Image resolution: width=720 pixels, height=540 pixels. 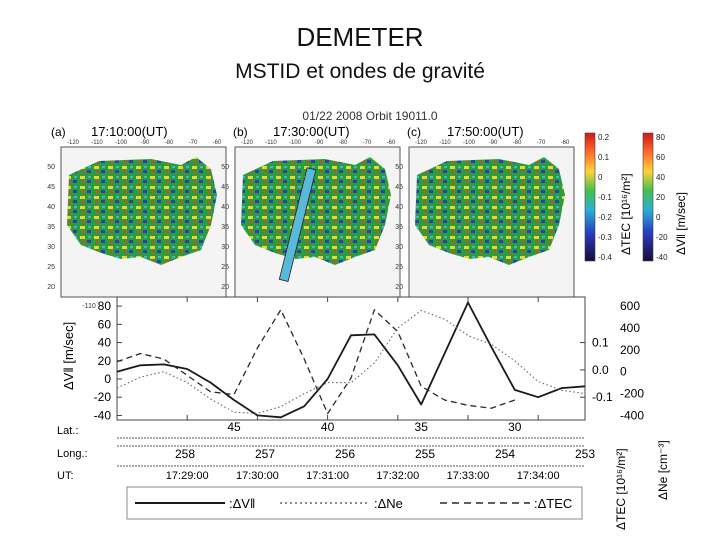 What do you see at coordinates (242, 503) in the screenshot?
I see `legend-label: :ΔV‖` at bounding box center [242, 503].